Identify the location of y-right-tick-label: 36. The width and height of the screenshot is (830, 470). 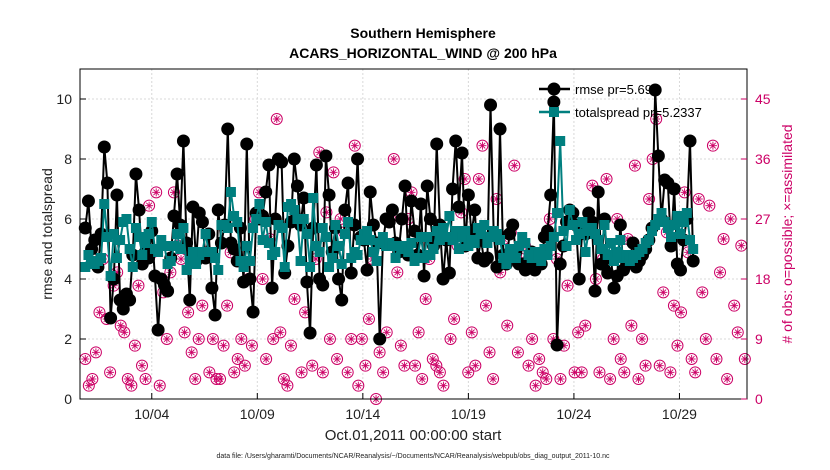
(763, 159).